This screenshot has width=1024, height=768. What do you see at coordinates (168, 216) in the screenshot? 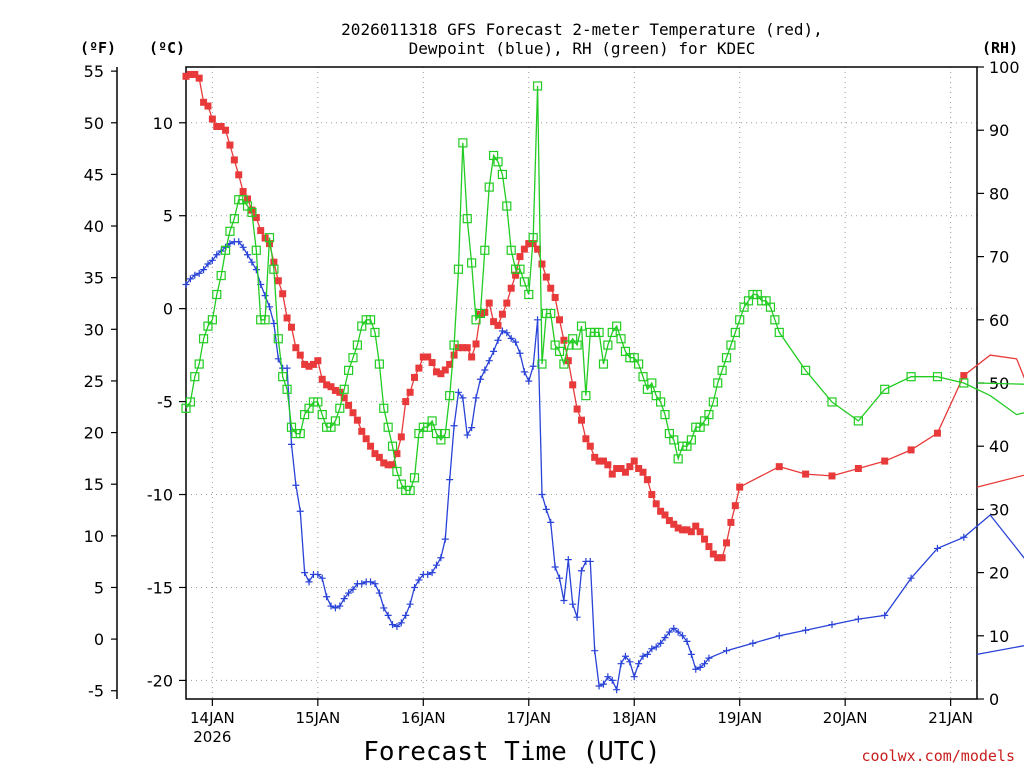
I see `celsius-tick-label: 5` at bounding box center [168, 216].